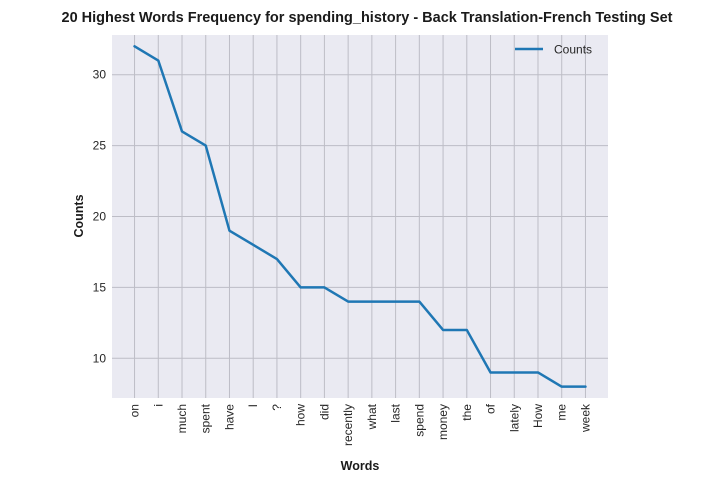  Describe the element at coordinates (562, 412) in the screenshot. I see `x-tick-label: me` at that location.